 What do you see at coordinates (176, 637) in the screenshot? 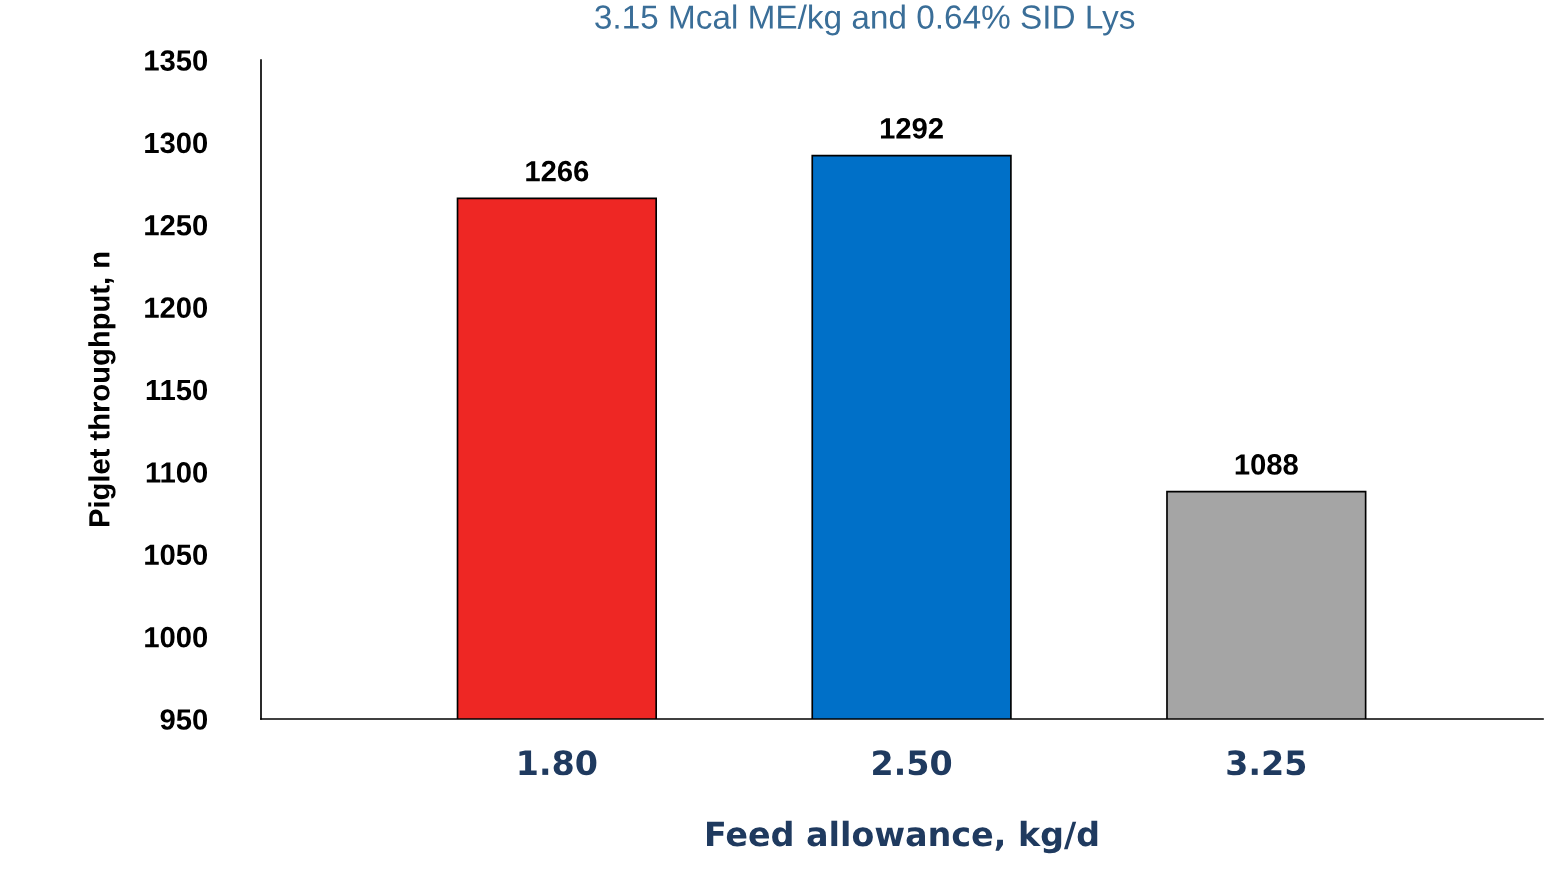
I see `y-tick-label: 1000` at bounding box center [176, 637].